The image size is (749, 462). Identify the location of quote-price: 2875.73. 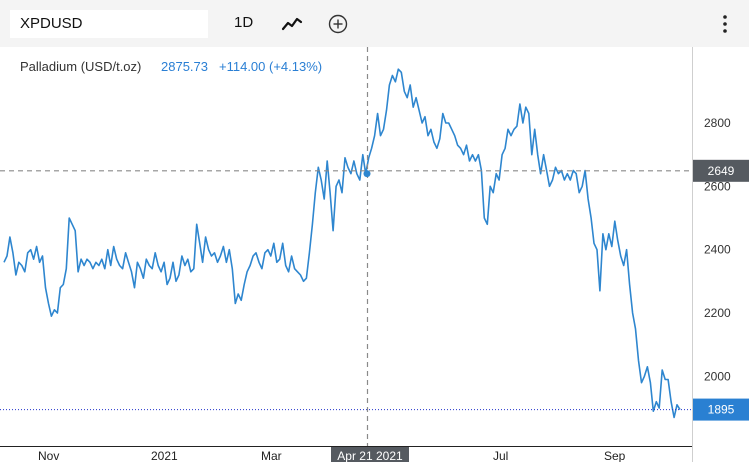
(184, 66).